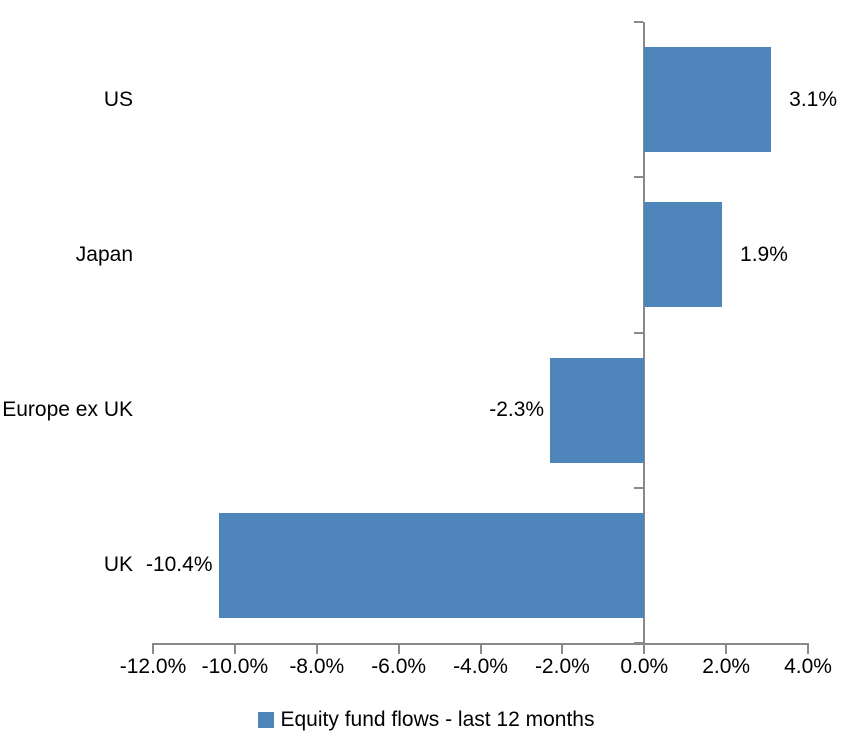 Image resolution: width=852 pixels, height=747 pixels. I want to click on value-label-japan: 1.9%, so click(764, 254).